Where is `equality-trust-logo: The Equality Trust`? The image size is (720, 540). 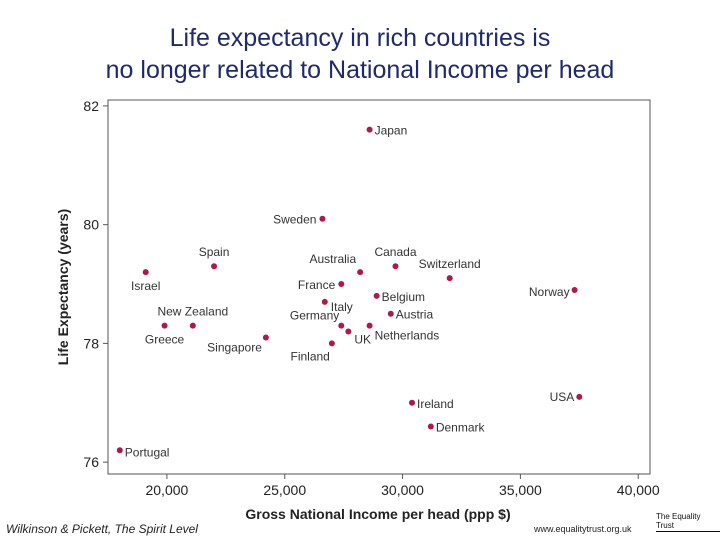 equality-trust-logo: The Equality Trust is located at coordinates (688, 522).